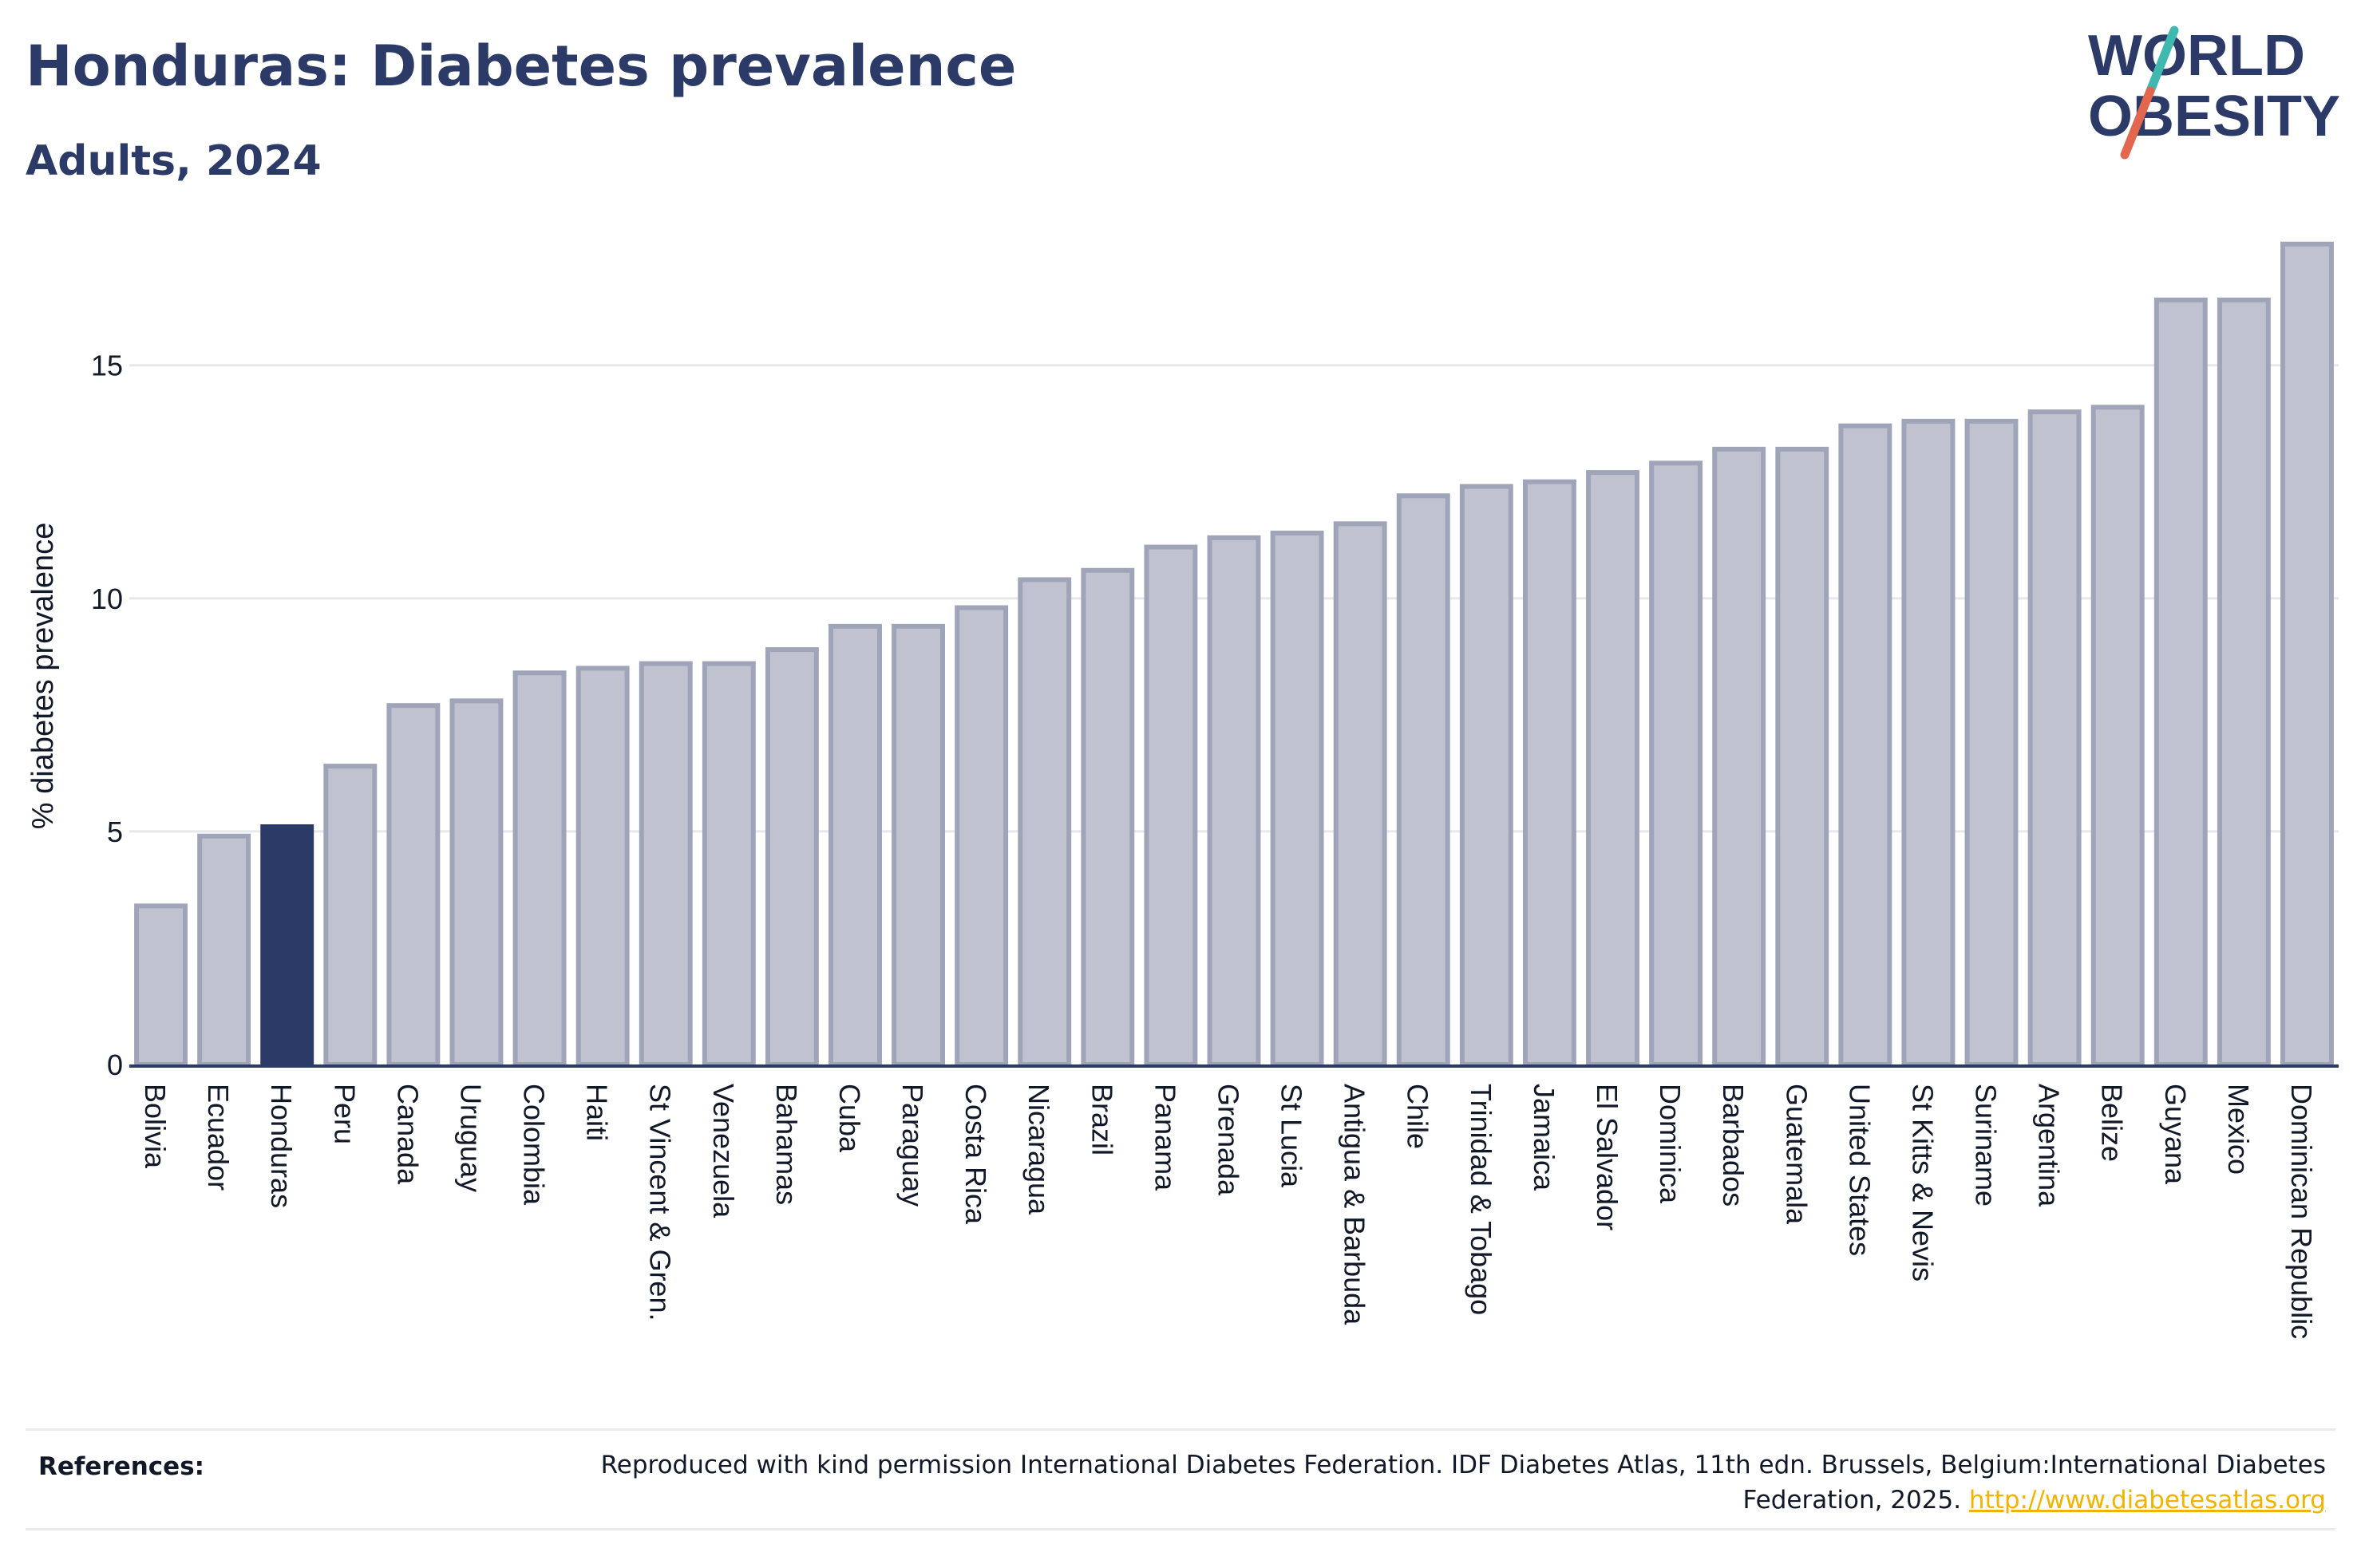  Describe the element at coordinates (1228, 1140) in the screenshot. I see `x-tick-label: Grenada` at that location.